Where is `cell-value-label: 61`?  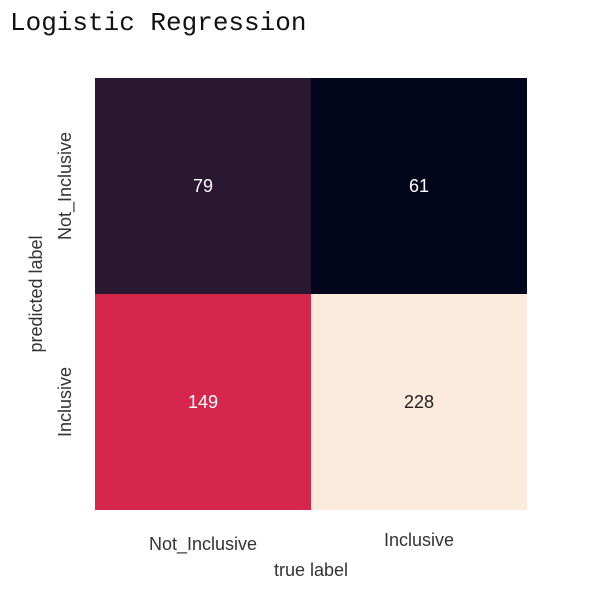 cell-value-label: 61 is located at coordinates (419, 186).